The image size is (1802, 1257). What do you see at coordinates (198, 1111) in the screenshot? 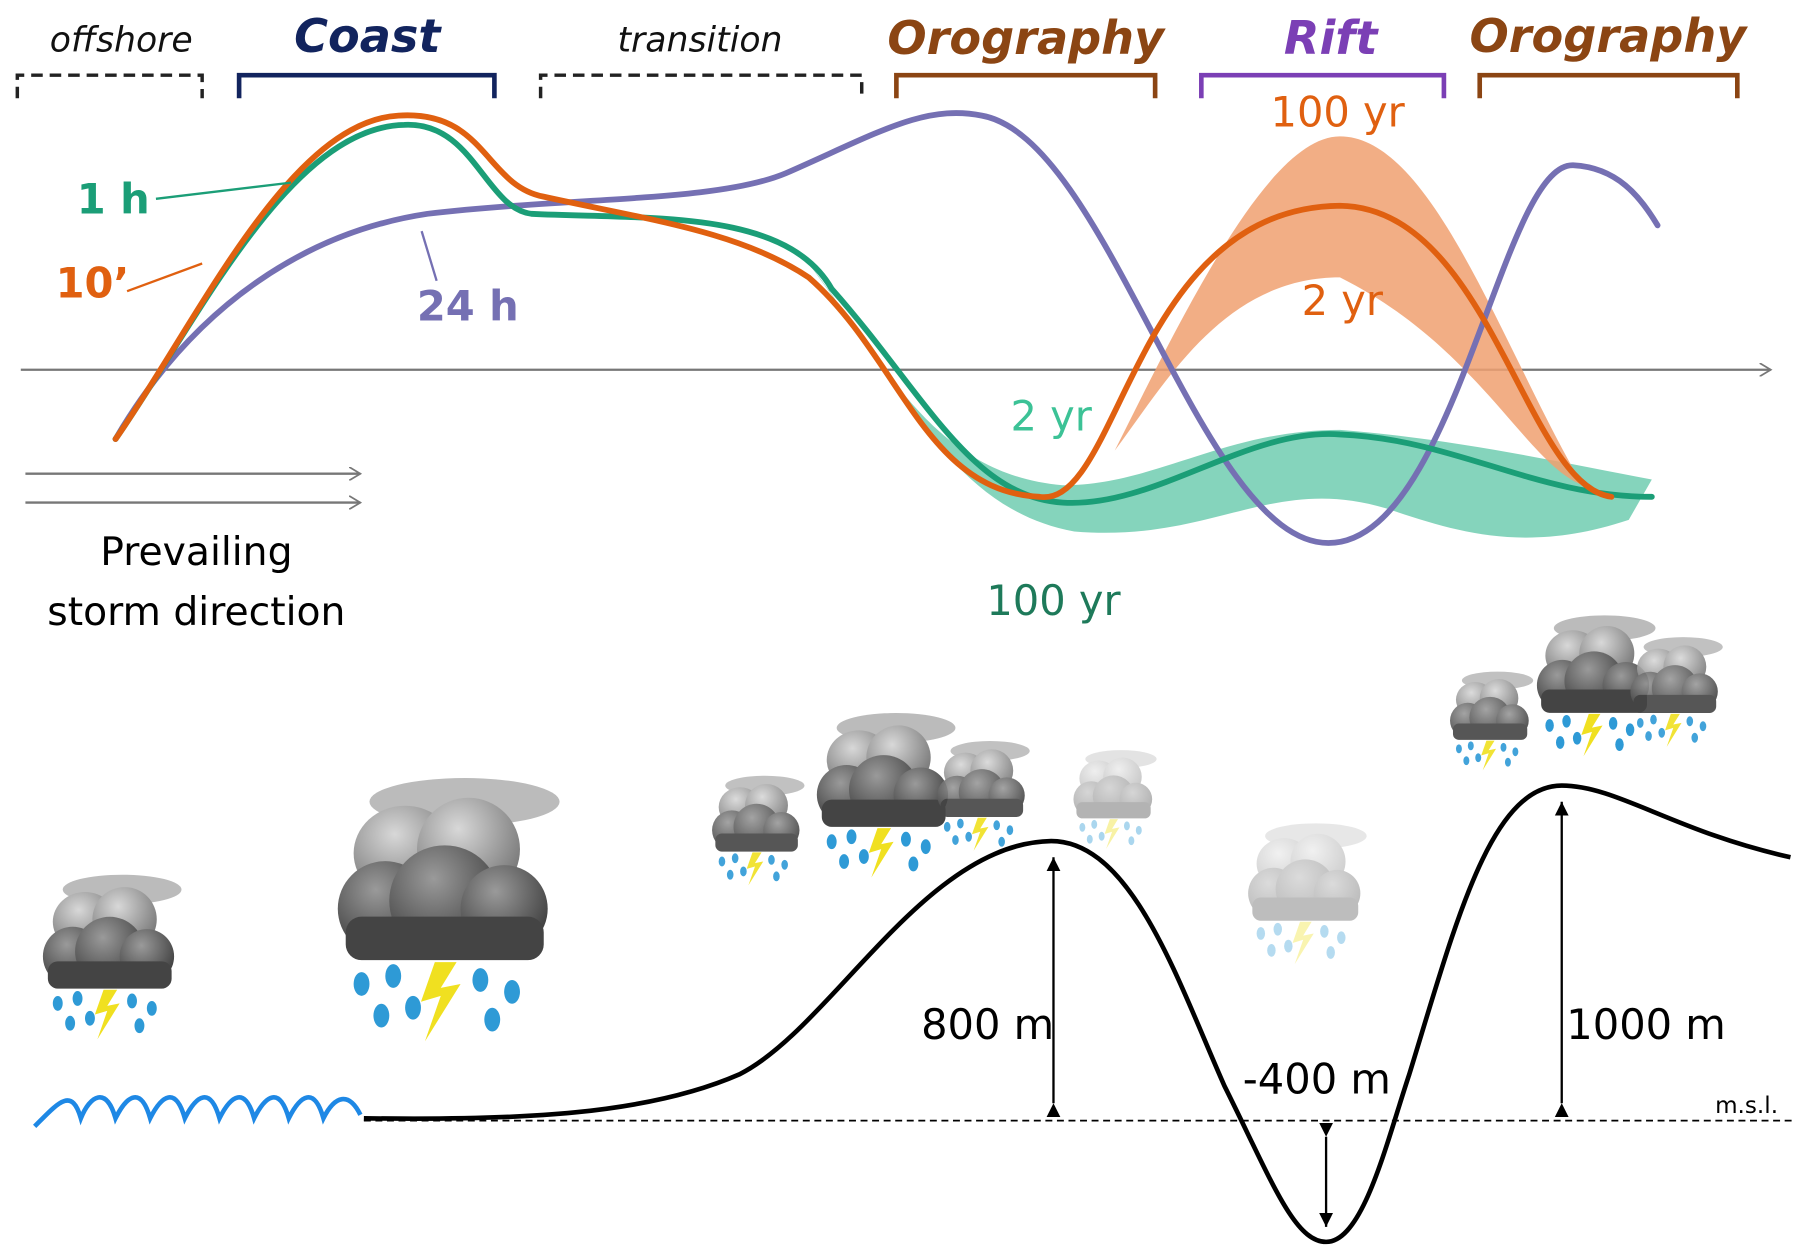
I see `sea-wave` at bounding box center [198, 1111].